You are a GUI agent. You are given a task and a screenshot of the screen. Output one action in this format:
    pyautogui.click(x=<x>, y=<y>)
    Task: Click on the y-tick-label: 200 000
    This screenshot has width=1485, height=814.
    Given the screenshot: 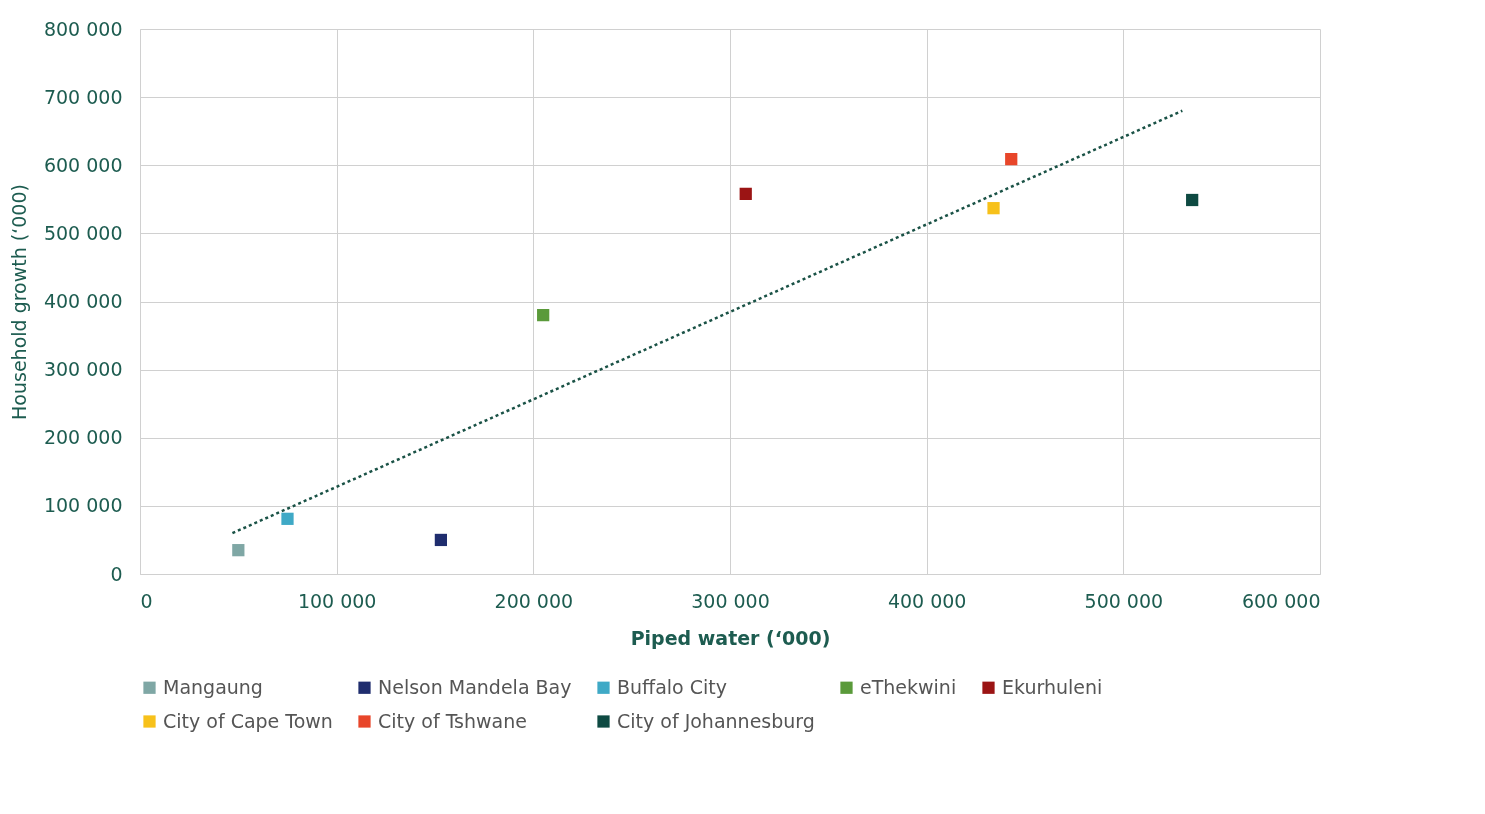 What is the action you would take?
    pyautogui.click(x=83, y=437)
    